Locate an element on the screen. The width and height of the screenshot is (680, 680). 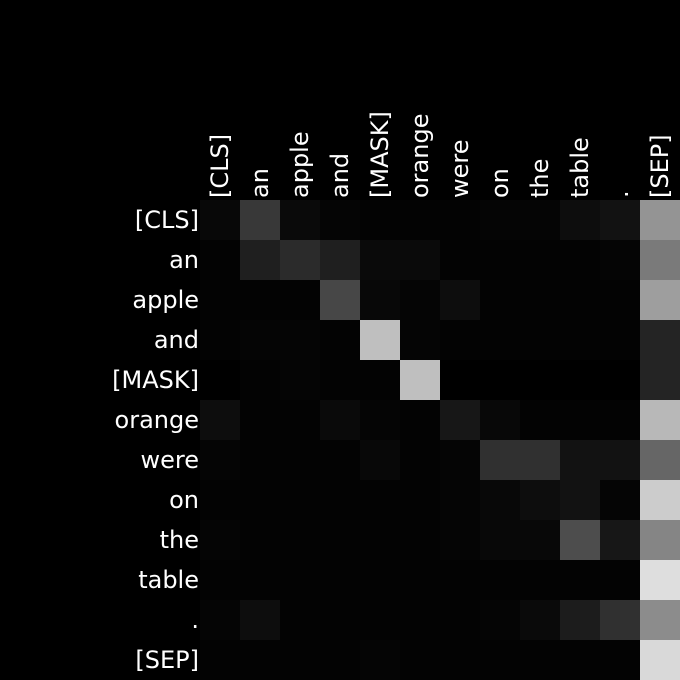
y-tick-label: orange is located at coordinates (157, 420).